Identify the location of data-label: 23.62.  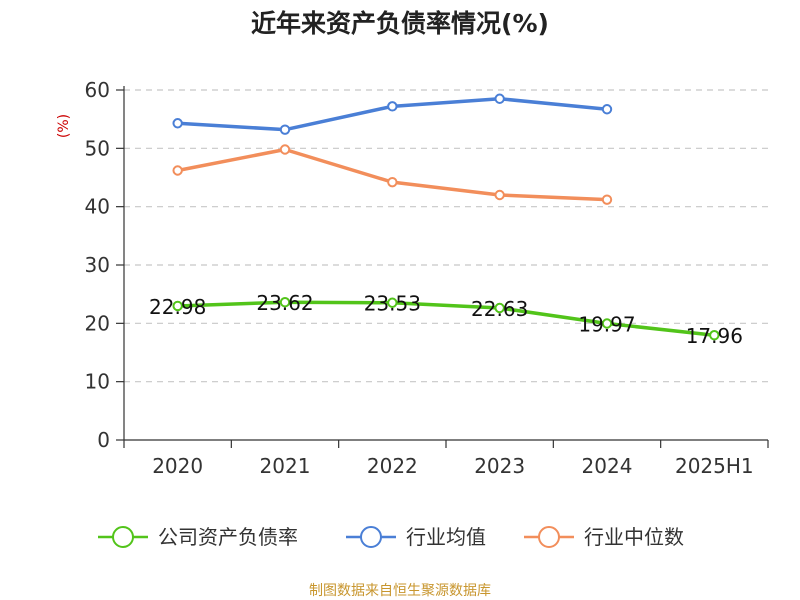
(284, 303).